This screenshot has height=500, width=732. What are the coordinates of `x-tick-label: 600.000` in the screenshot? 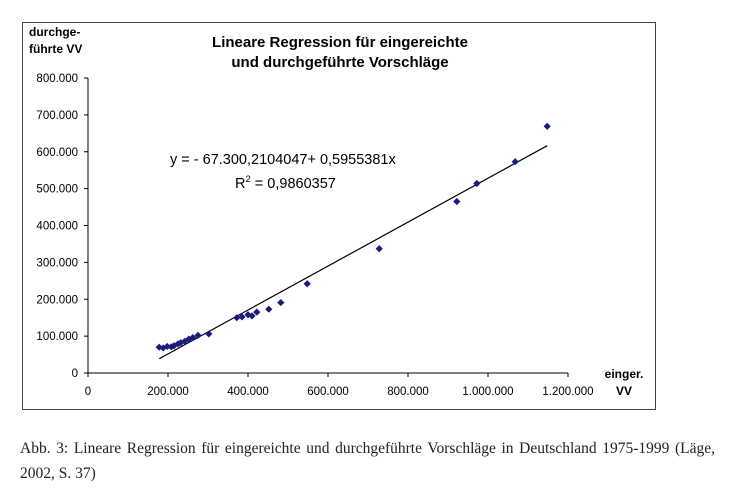 It's located at (328, 392).